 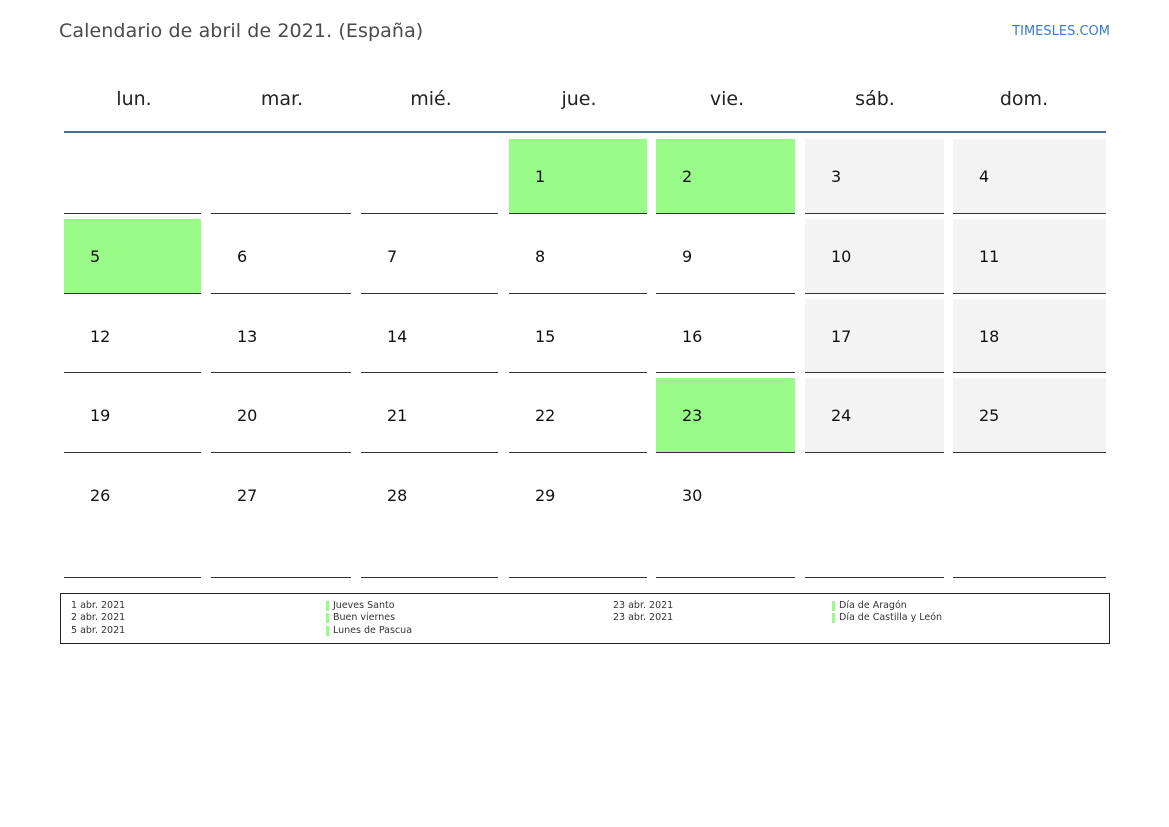 I want to click on legend-date: 5 abr. 2021, so click(x=98, y=630).